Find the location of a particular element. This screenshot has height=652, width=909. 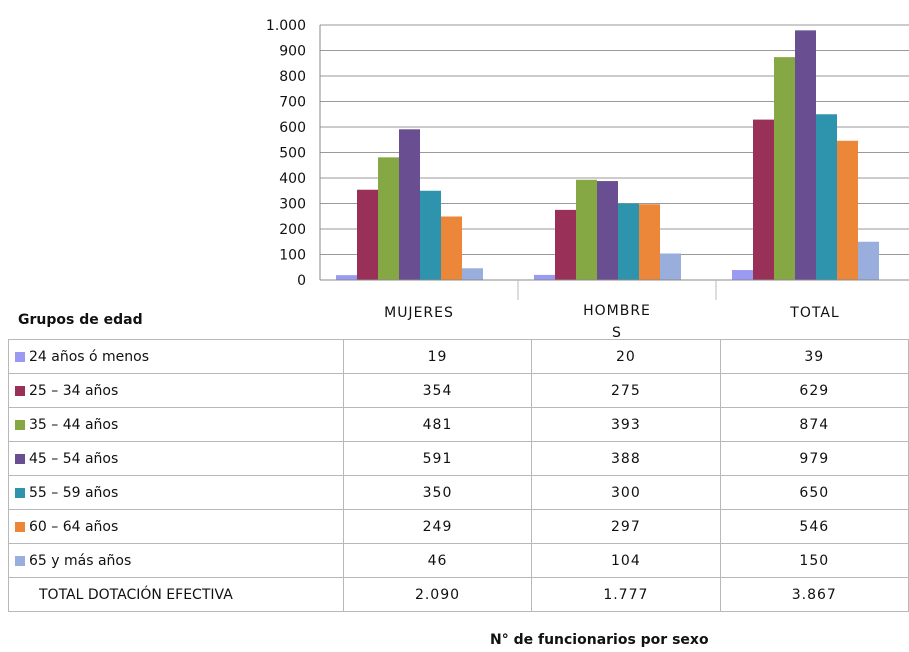

chart-footer: N° de funcionarios por sexo is located at coordinates (599, 640).